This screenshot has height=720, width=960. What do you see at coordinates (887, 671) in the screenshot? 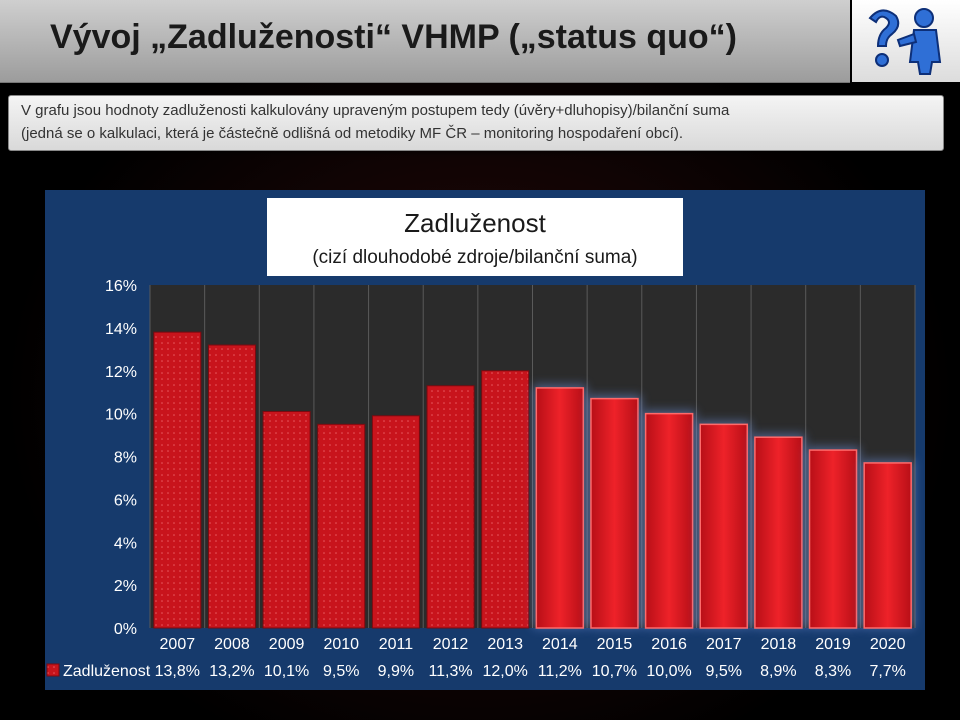
I see `data-table-value: 7,7%` at bounding box center [887, 671].